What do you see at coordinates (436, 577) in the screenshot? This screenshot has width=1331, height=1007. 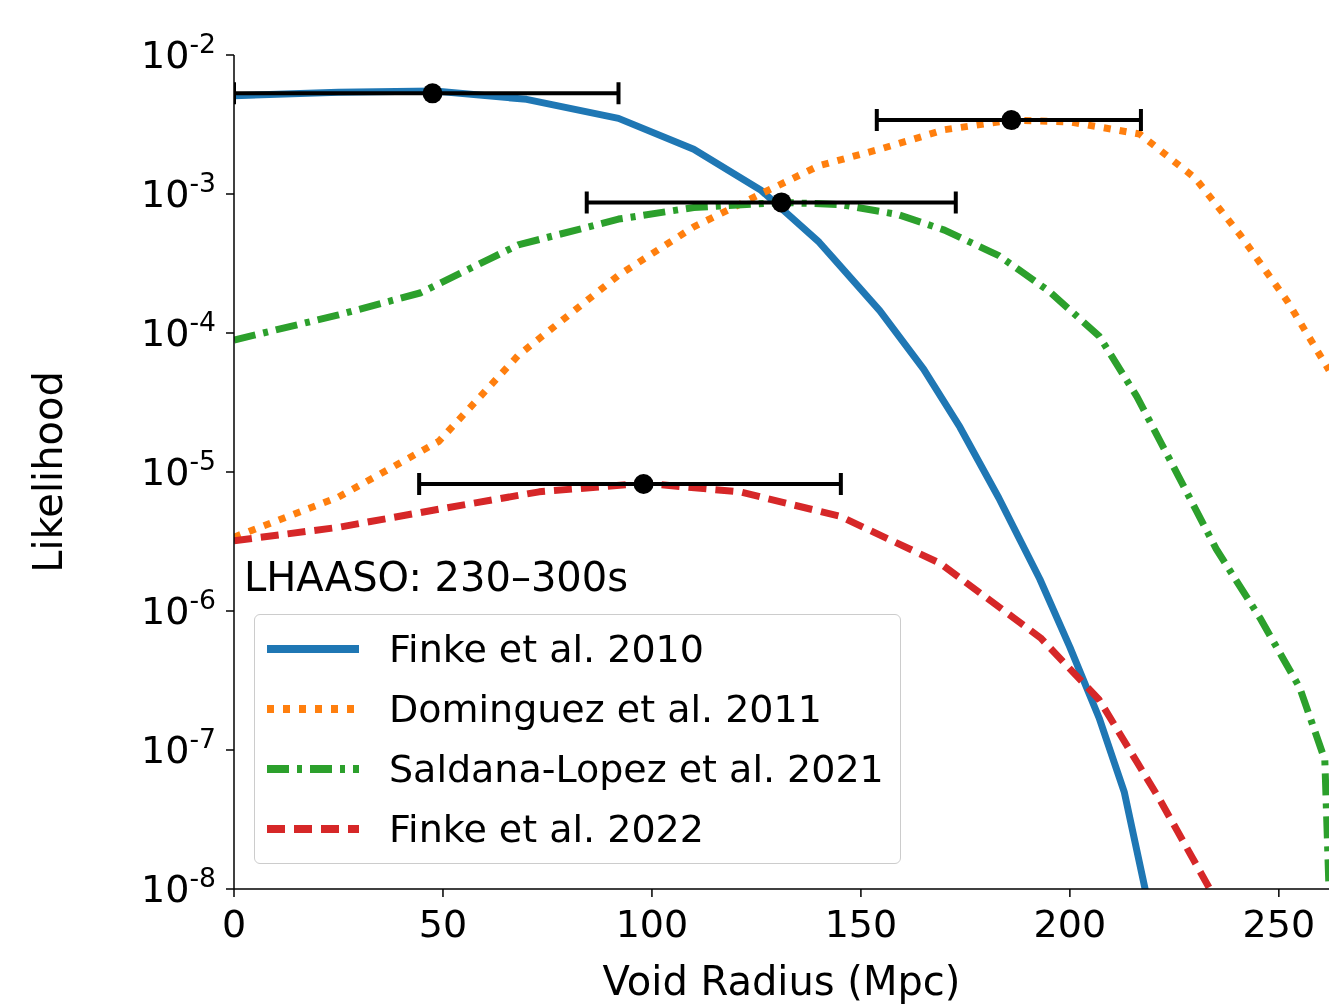 I see `annotation: LHAASO: 230–300s` at bounding box center [436, 577].